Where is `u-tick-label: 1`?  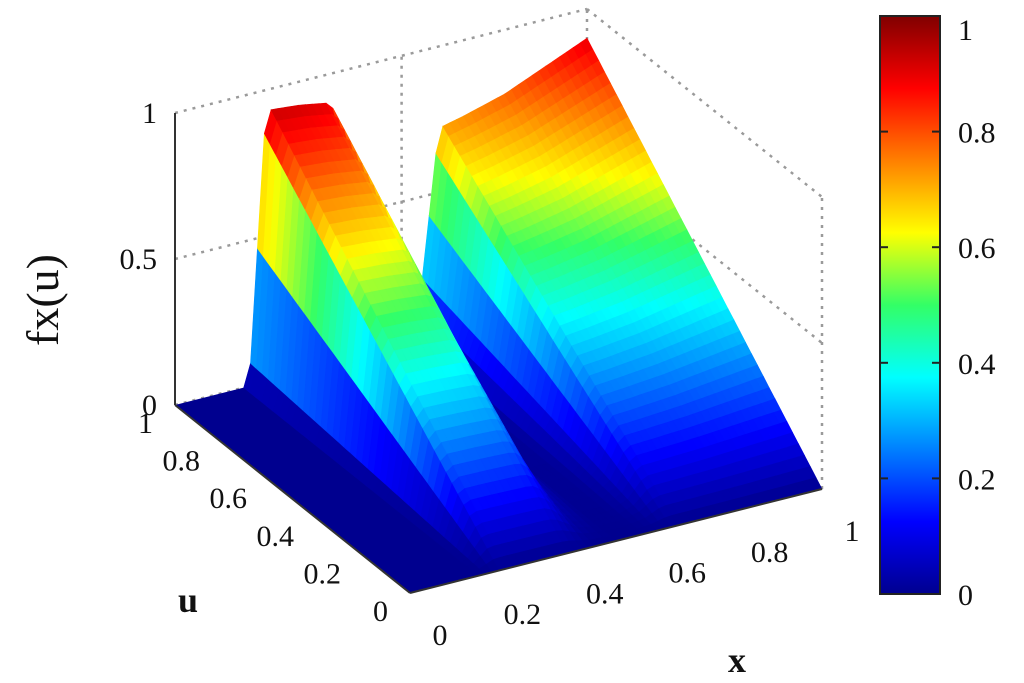 u-tick-label: 1 is located at coordinates (145, 423).